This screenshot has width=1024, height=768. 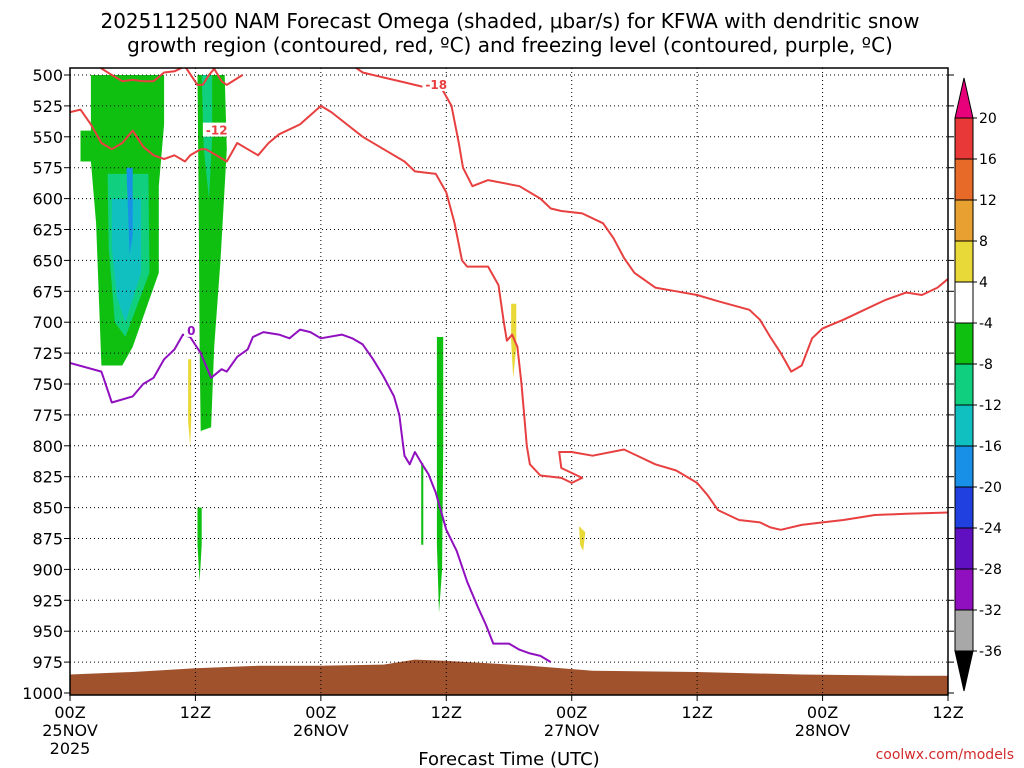 What do you see at coordinates (47, 168) in the screenshot?
I see `y-tick-label-575: 575` at bounding box center [47, 168].